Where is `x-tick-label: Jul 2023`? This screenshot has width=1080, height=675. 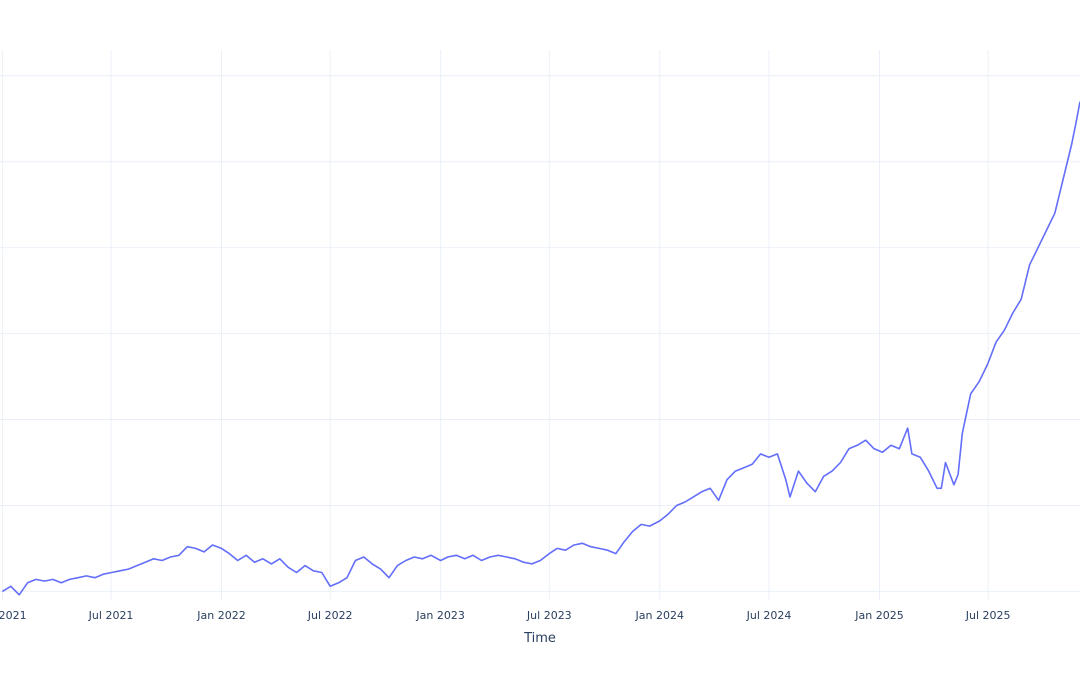 x-tick-label: Jul 2023 is located at coordinates (549, 615).